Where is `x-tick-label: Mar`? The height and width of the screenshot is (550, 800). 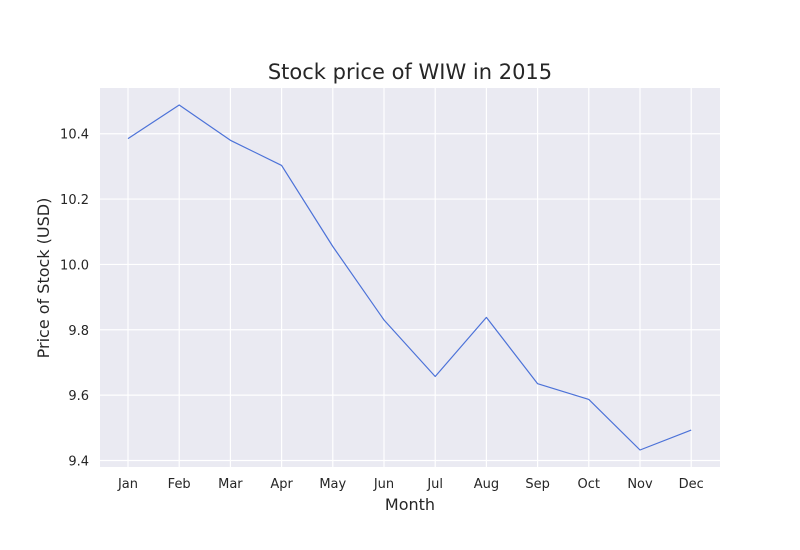
x-tick-label: Mar is located at coordinates (230, 484).